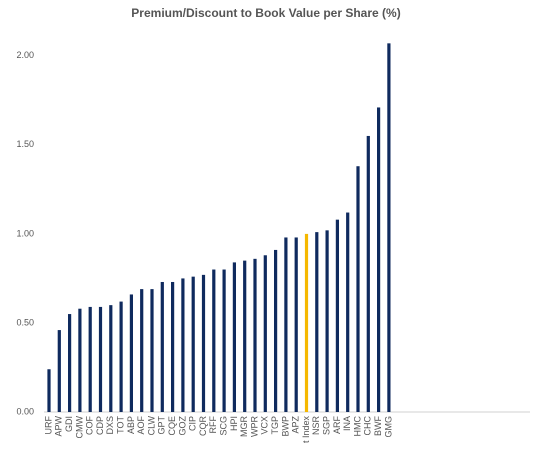  I want to click on x-tick-label: CQE, so click(172, 426).